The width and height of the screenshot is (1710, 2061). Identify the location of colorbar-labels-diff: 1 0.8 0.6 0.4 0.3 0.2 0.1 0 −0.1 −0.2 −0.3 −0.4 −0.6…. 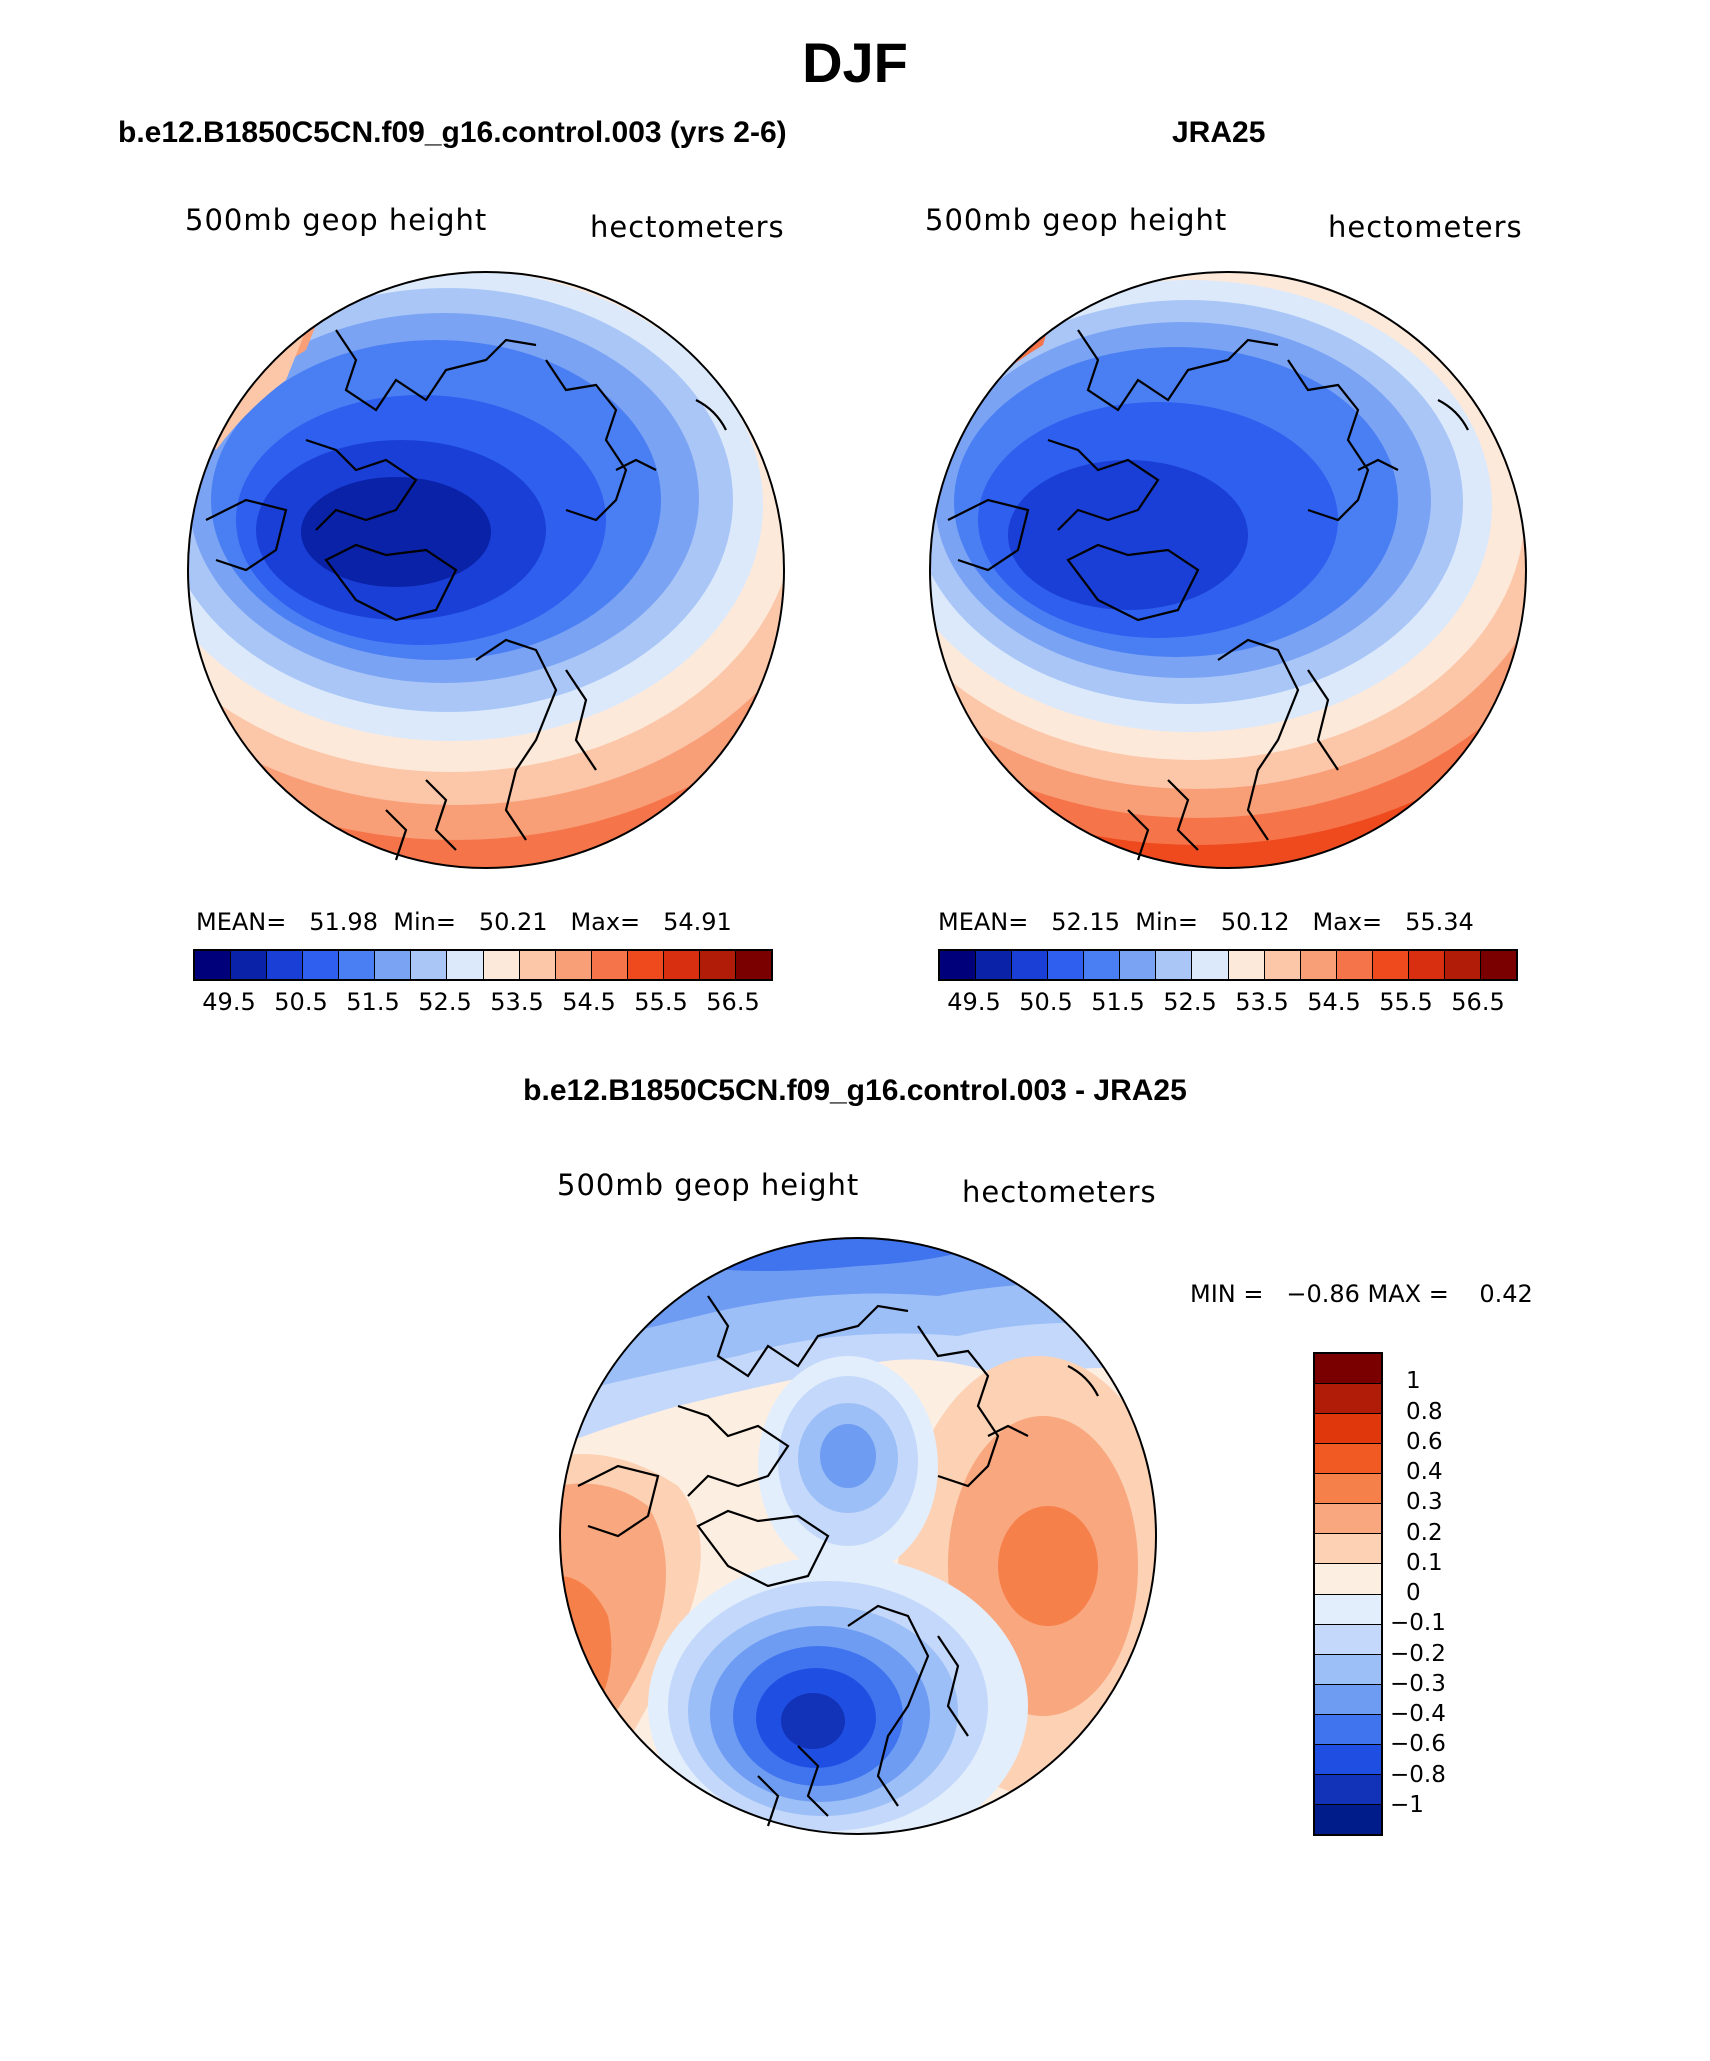
(1450, 1592).